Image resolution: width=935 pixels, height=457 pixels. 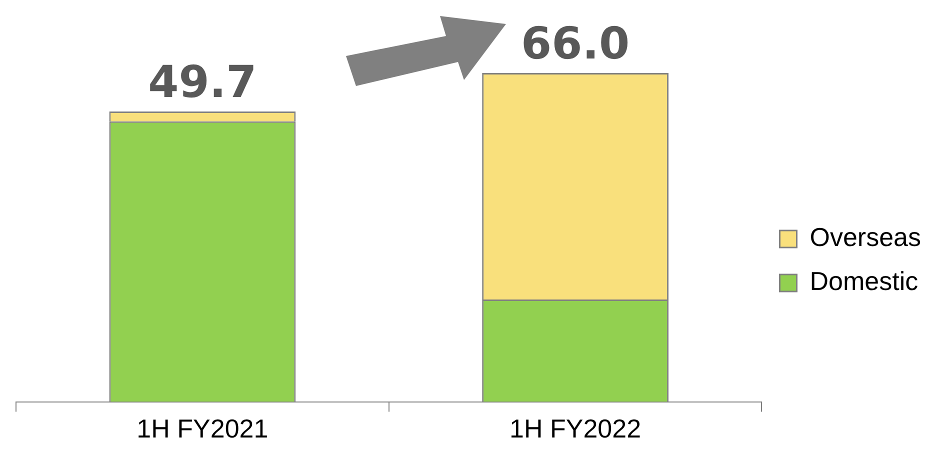 I want to click on x-tick-label: 1H FY2021, so click(x=202, y=429).